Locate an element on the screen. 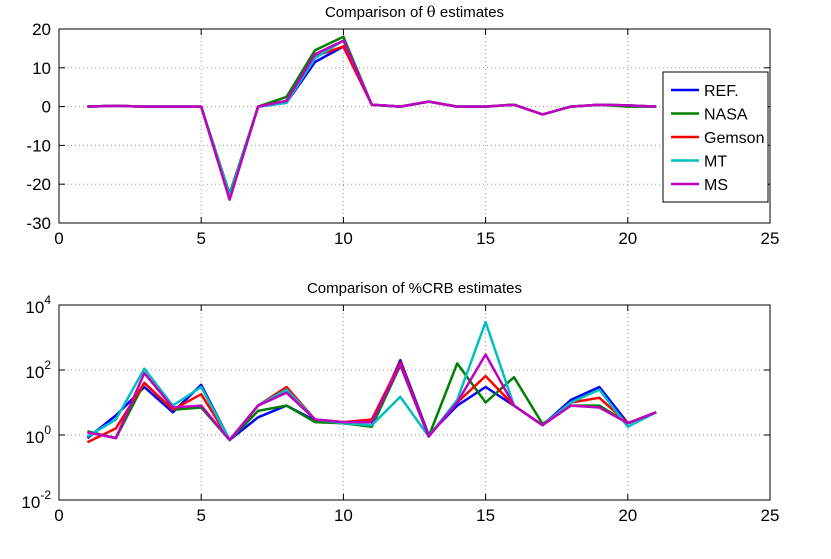  legend-label: MS is located at coordinates (716, 185).